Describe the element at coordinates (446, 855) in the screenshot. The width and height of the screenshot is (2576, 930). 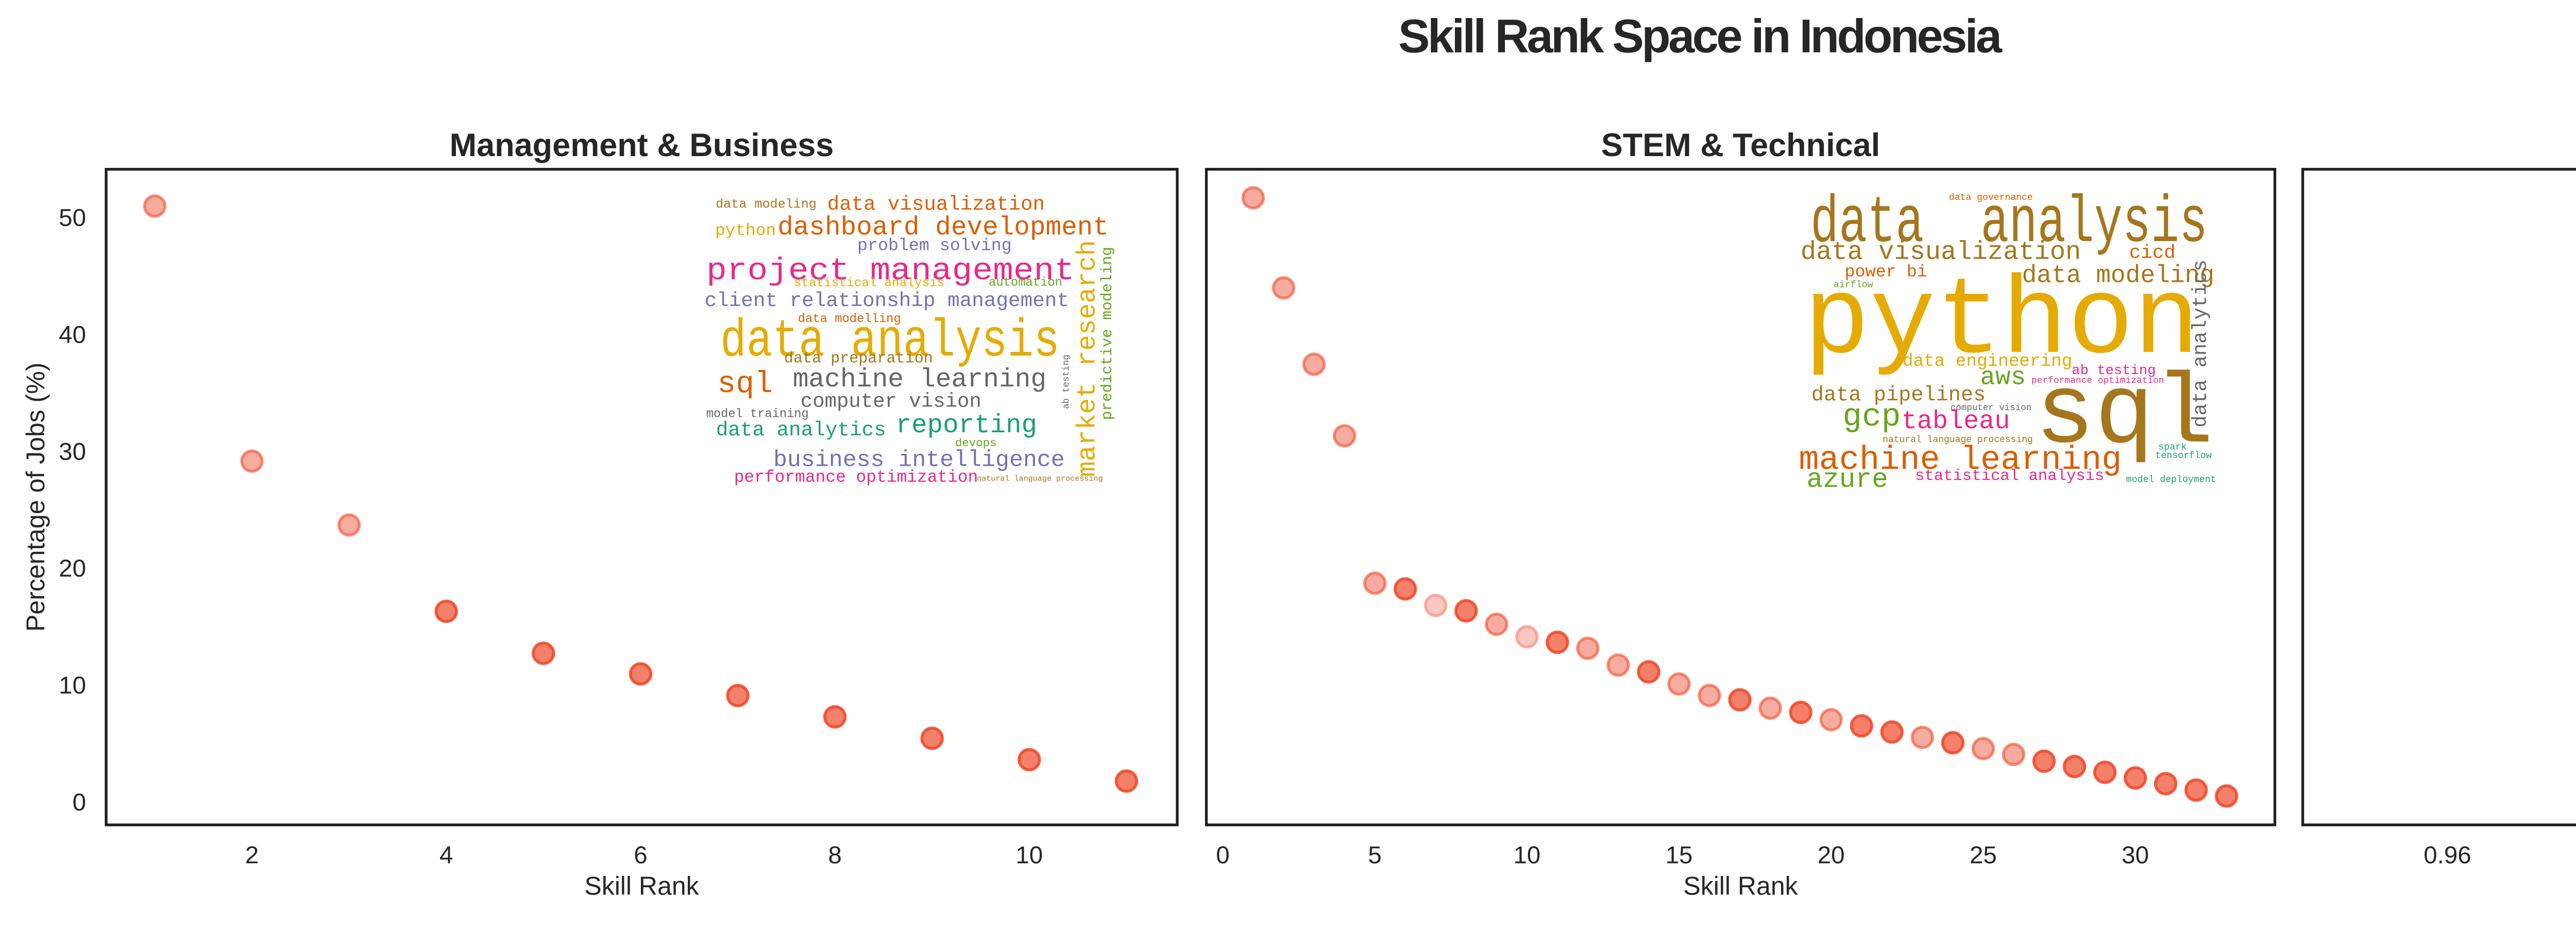
I see `svg-text: 4` at that location.